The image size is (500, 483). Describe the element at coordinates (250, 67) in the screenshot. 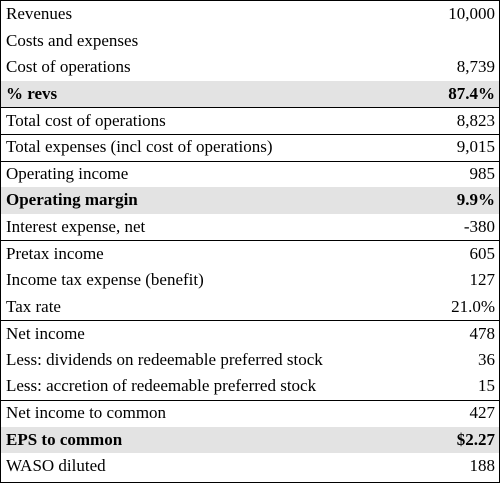

I see `row-cost-of-operations: Cost of operations 8,739` at that location.